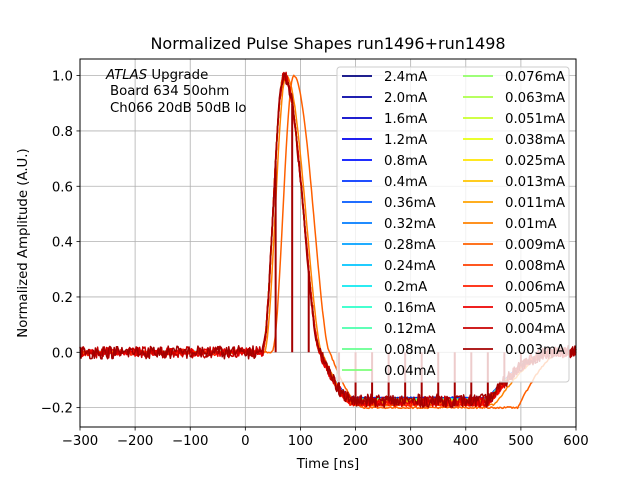 The width and height of the screenshot is (640, 480). What do you see at coordinates (355, 441) in the screenshot?
I see `x-tick-label: 200` at bounding box center [355, 441].